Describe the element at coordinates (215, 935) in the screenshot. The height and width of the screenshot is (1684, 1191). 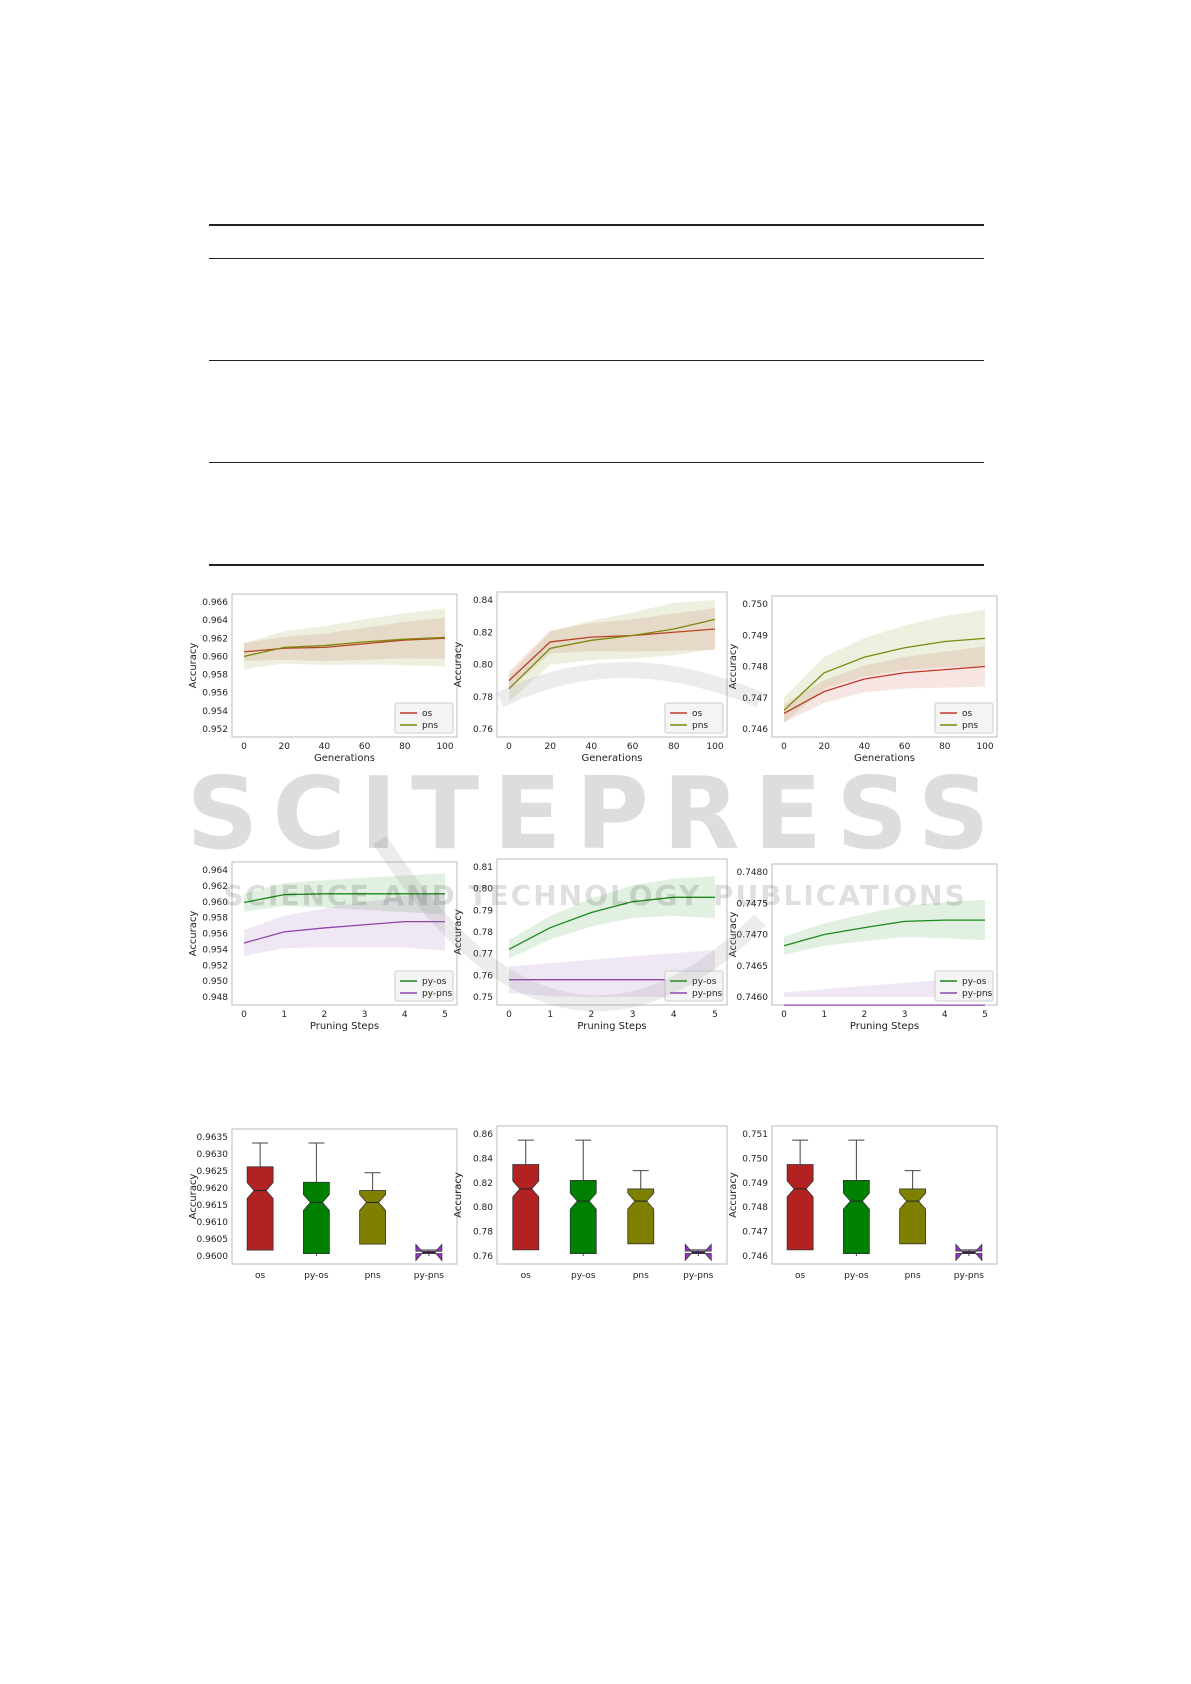
I see `y-tick-label: 0.956` at that location.